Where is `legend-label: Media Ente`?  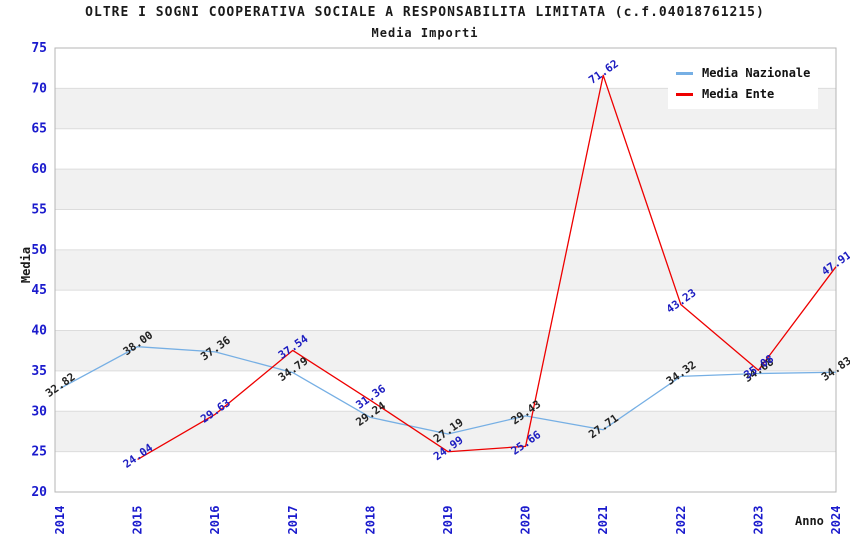
legend-label: Media Ente is located at coordinates (738, 94).